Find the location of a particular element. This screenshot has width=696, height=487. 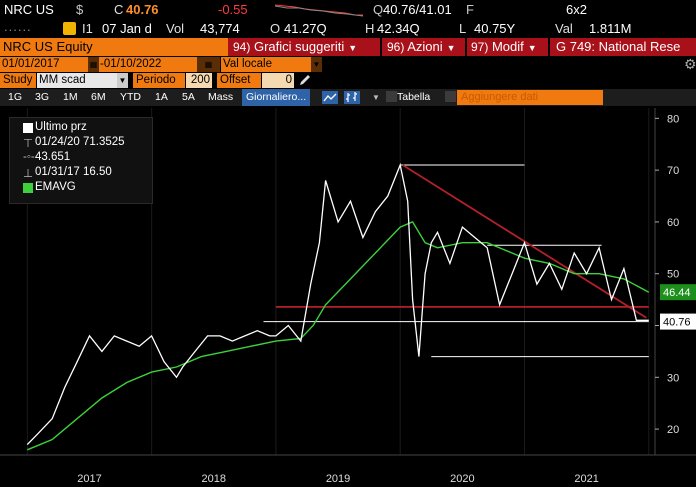

chart-type-caret: ▼ is located at coordinates (376, 97).